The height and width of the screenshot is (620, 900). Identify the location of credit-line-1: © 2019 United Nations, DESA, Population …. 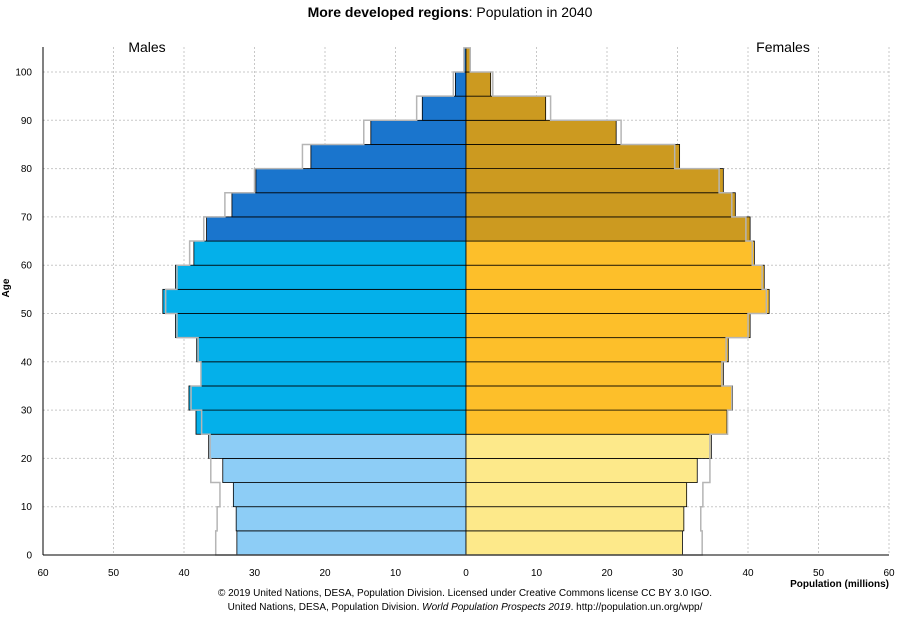
(465, 593).